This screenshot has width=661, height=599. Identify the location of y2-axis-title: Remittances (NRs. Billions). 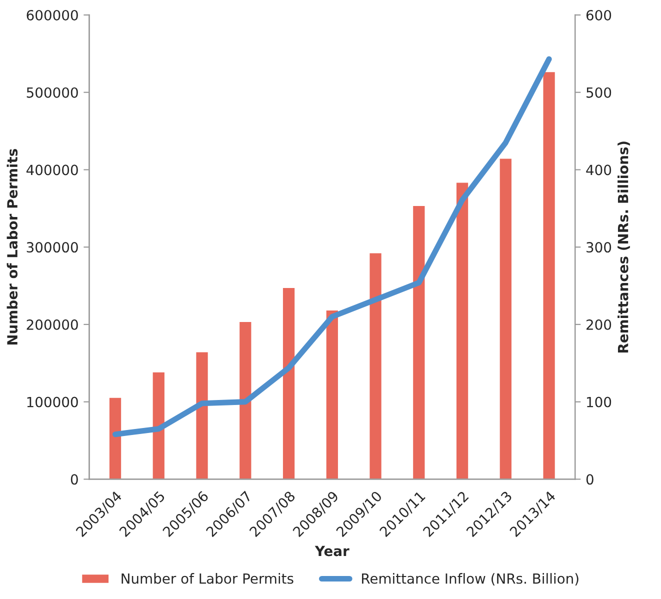
(624, 247).